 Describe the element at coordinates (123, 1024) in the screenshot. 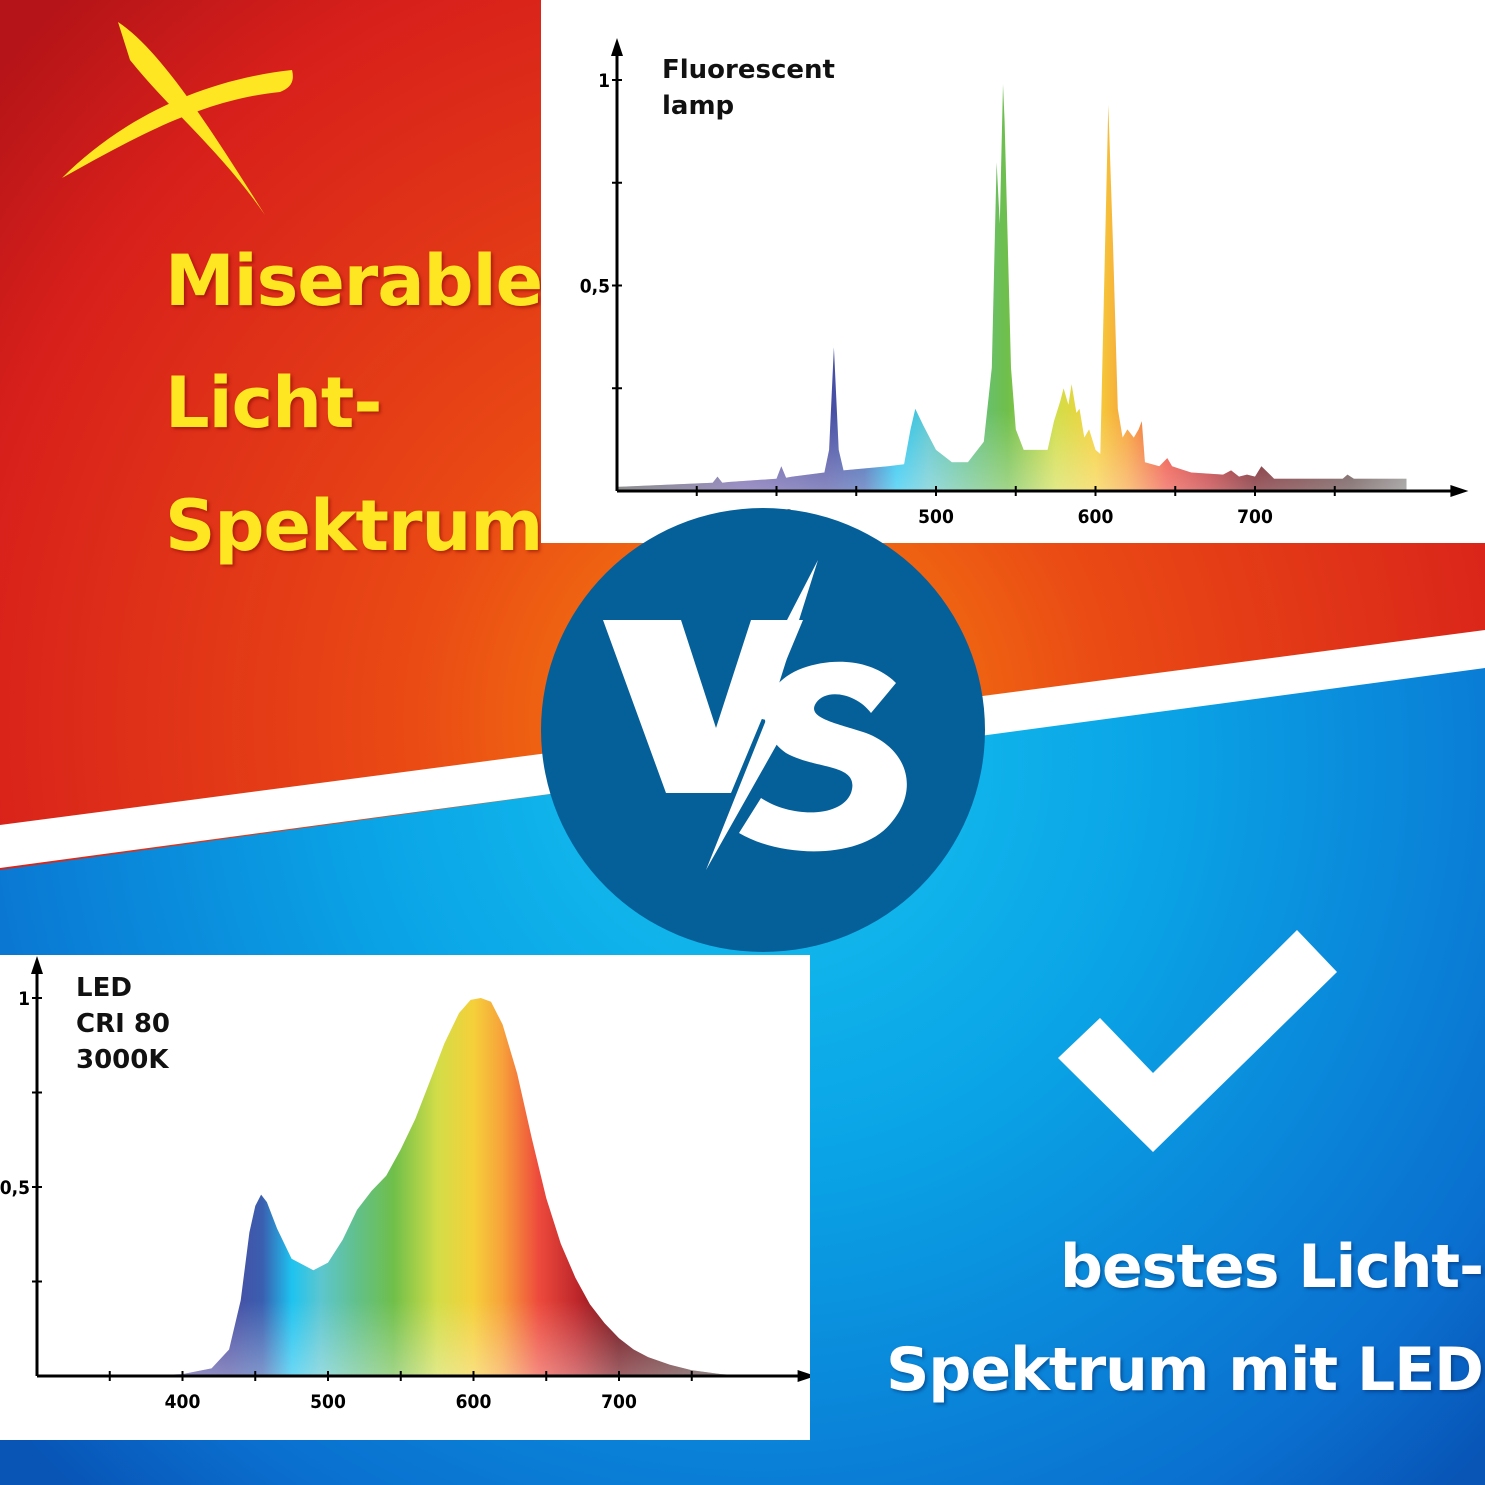

I see `led-title-line-2: CRI 80` at that location.